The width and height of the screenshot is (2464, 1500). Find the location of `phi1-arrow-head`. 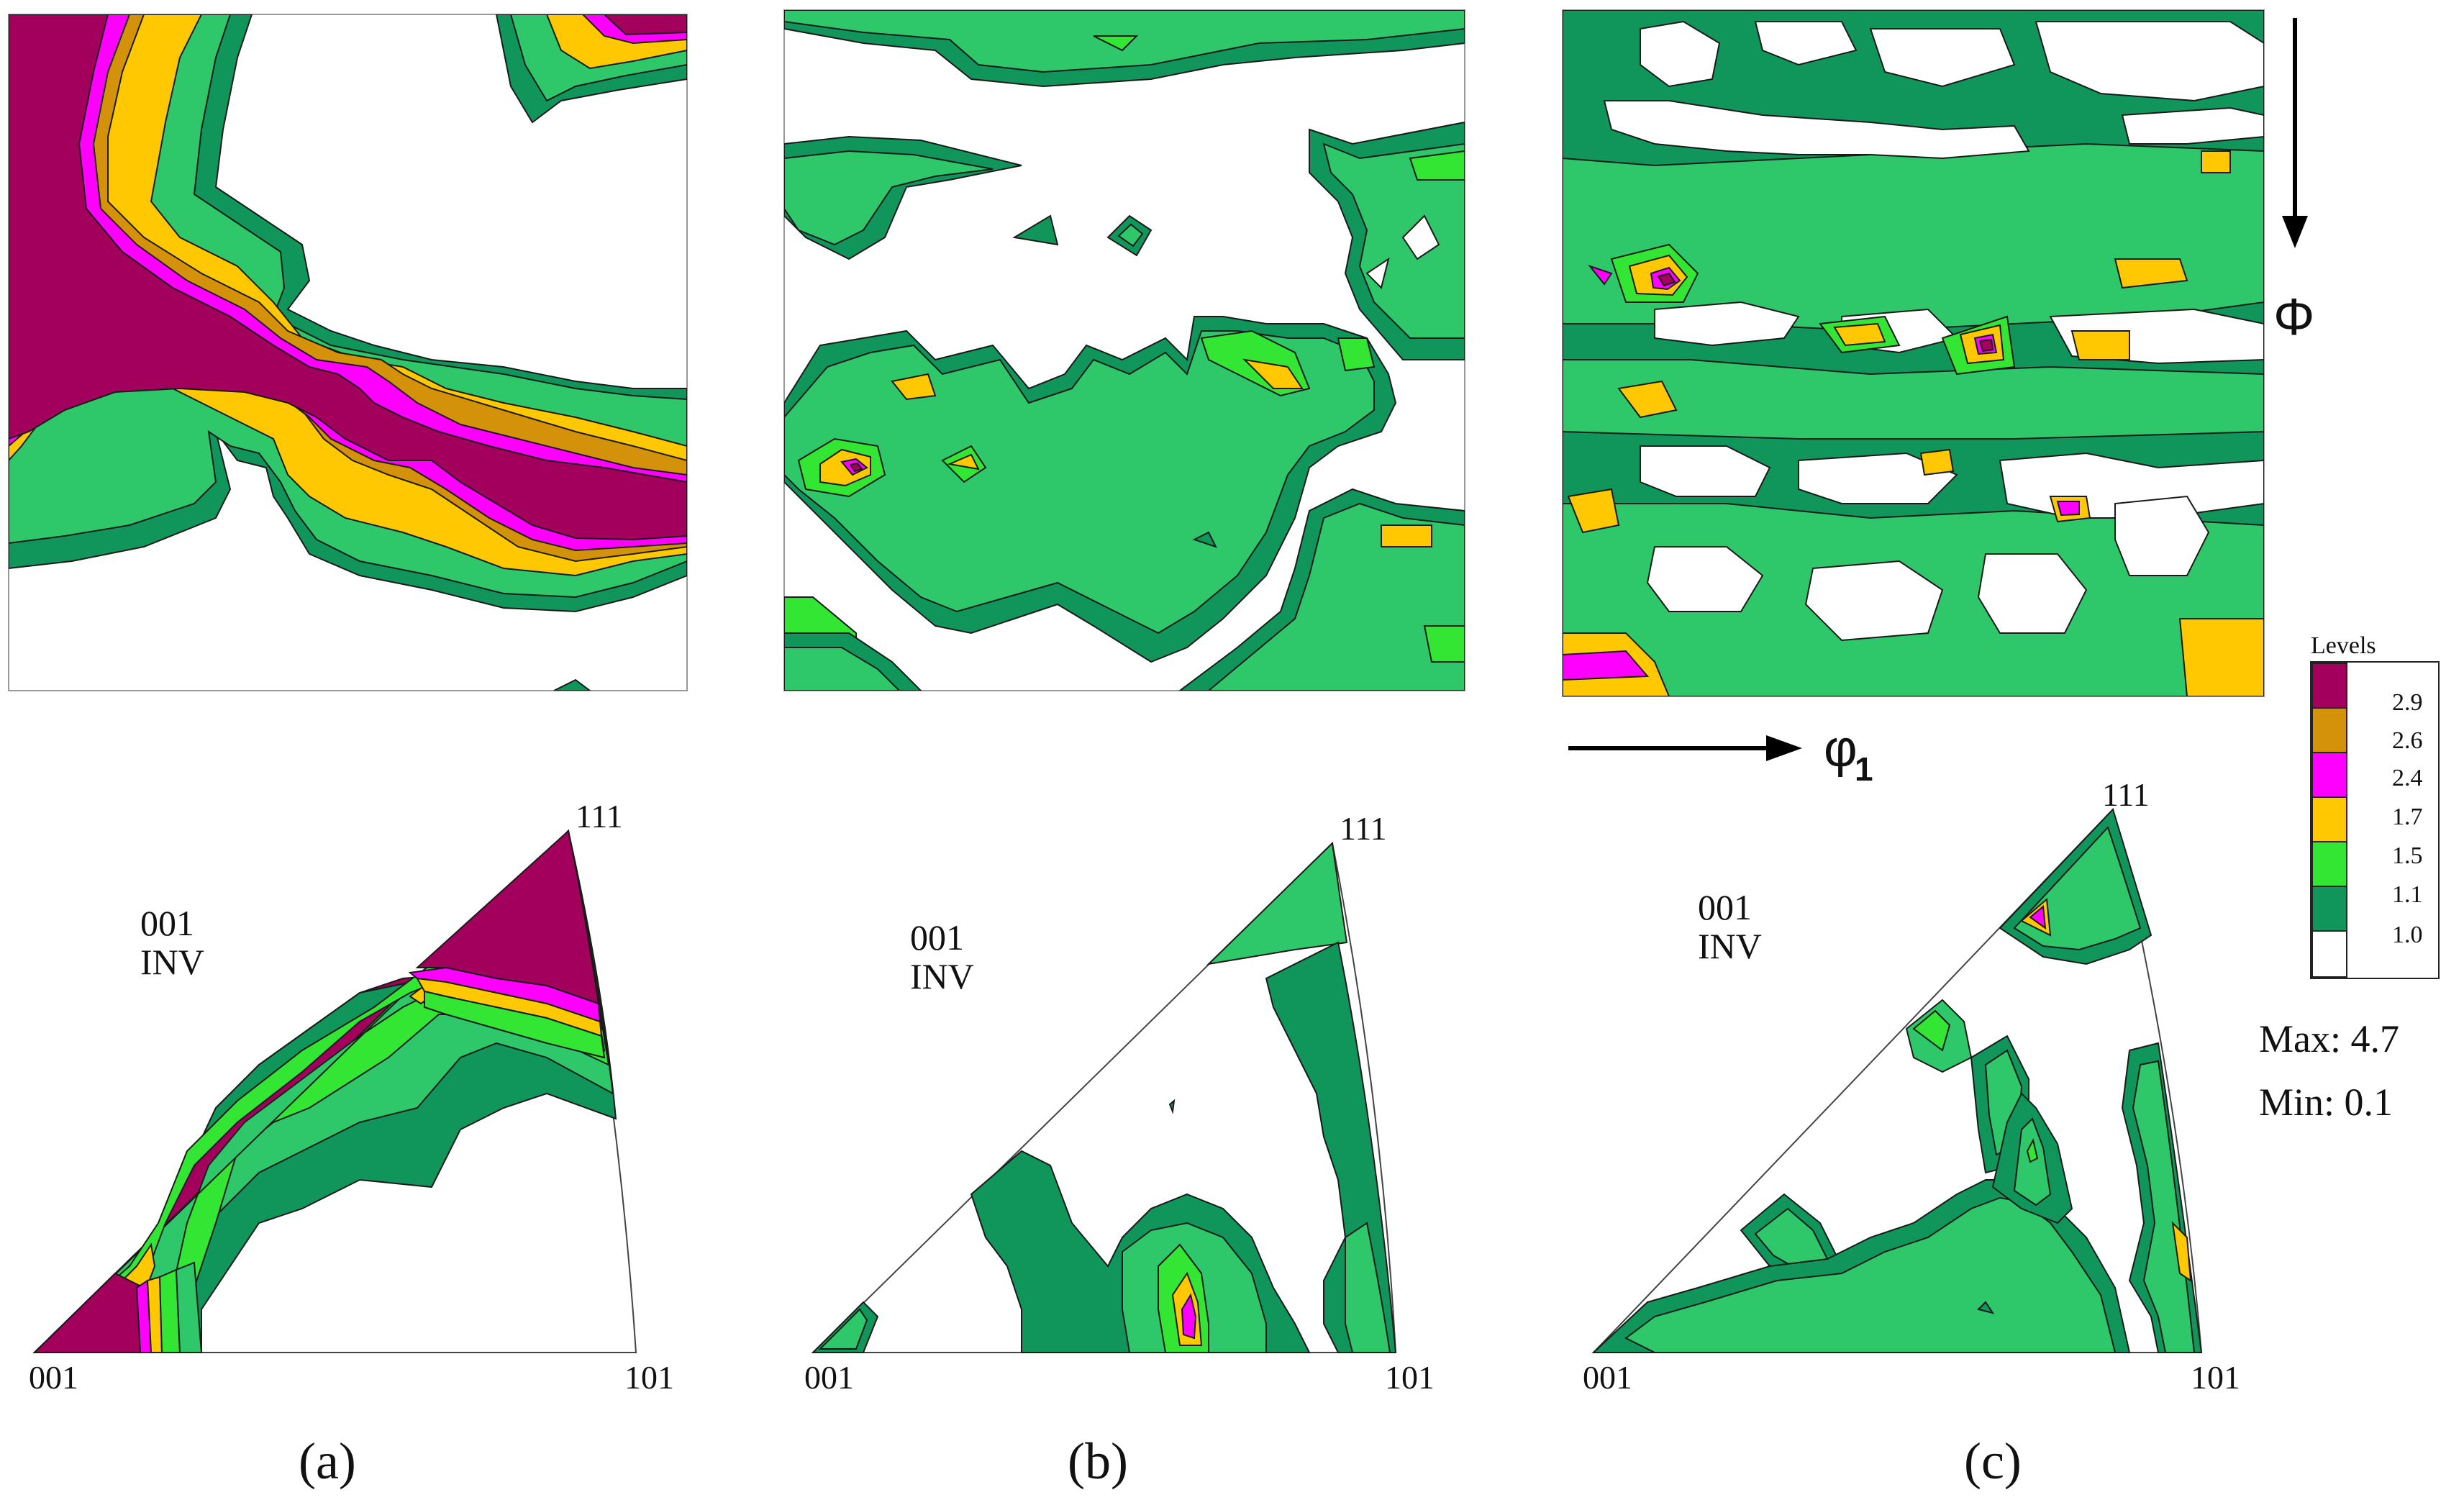

phi1-arrow-head is located at coordinates (1784, 748).